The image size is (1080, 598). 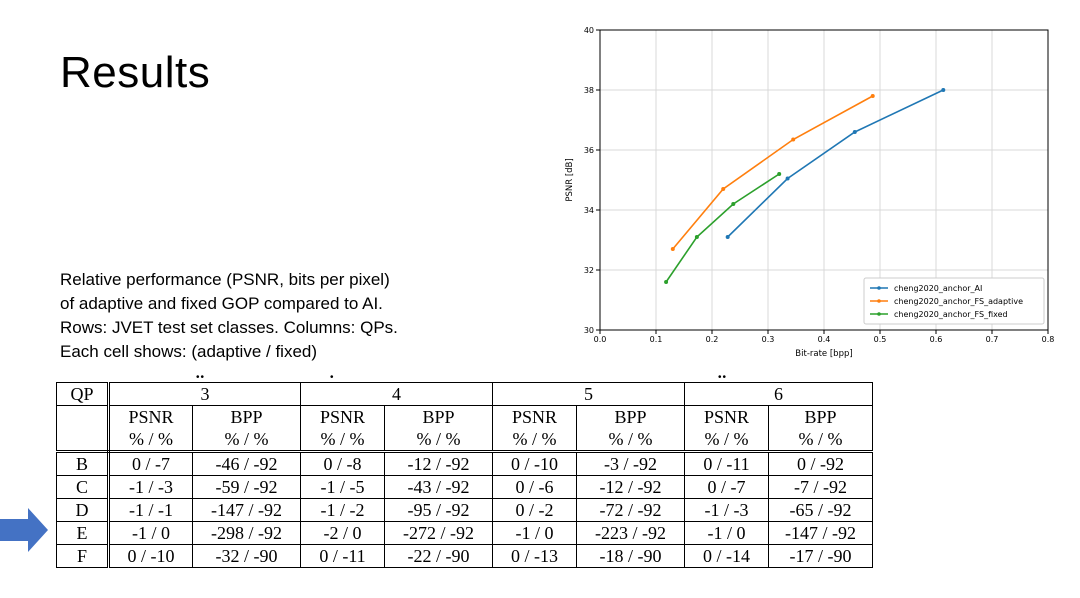 What do you see at coordinates (589, 330) in the screenshot?
I see `y-tick-label: 30` at bounding box center [589, 330].